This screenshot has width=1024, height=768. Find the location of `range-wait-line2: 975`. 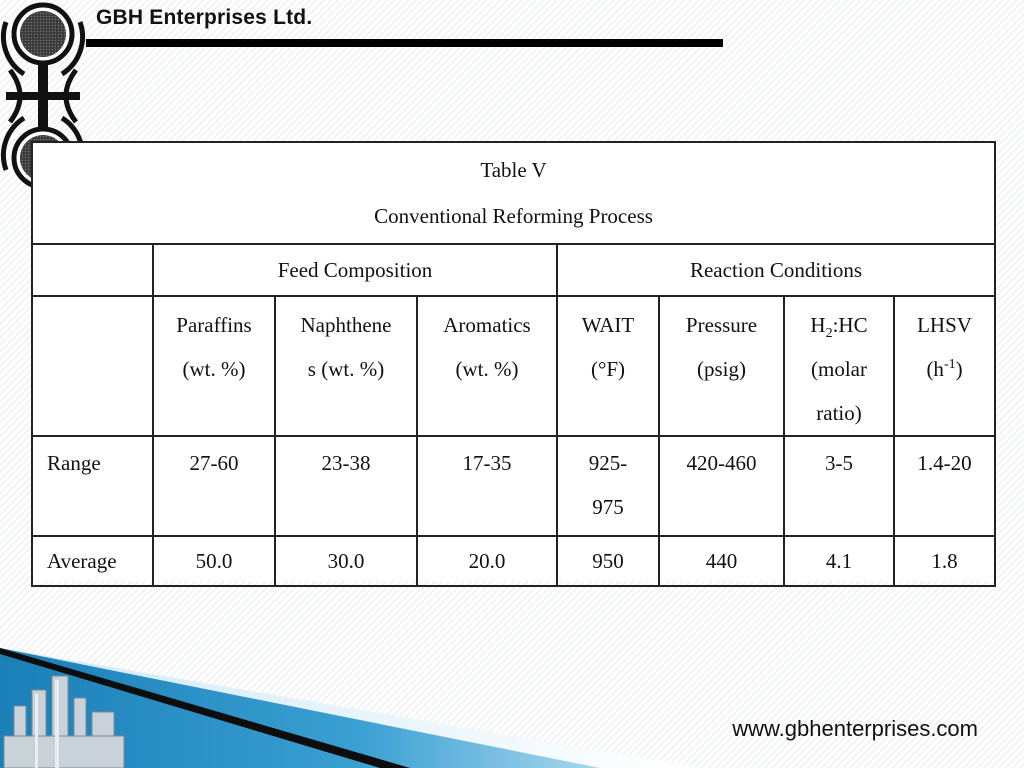

range-wait-line2: 975 is located at coordinates (608, 507).